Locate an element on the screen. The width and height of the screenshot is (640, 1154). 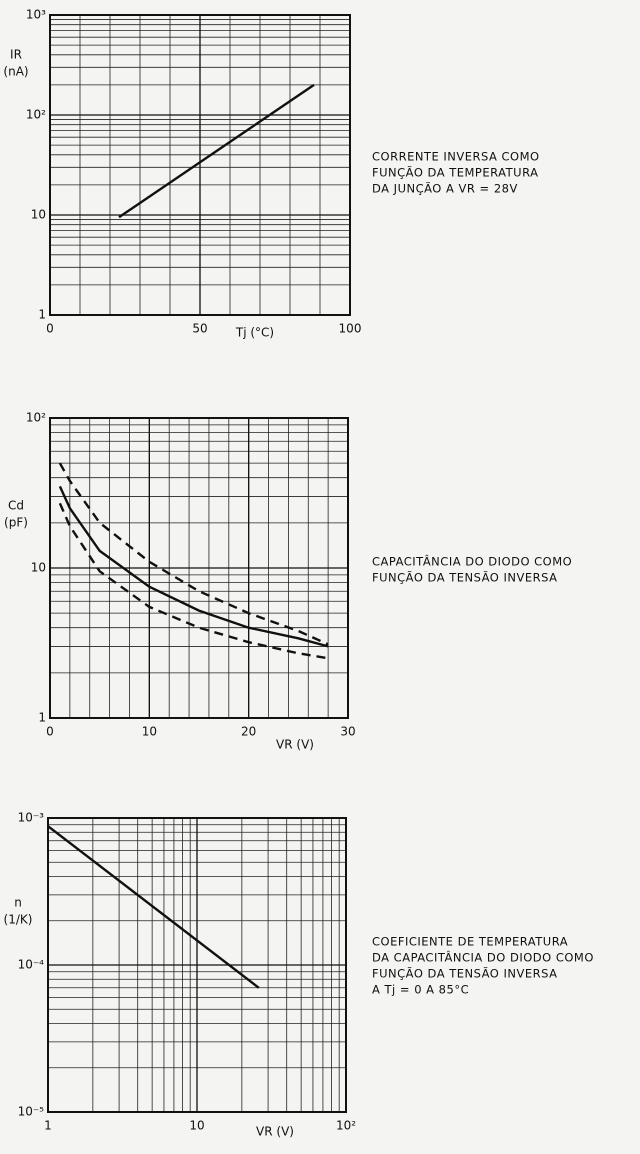
y-axis-label: IR is located at coordinates (16, 55).